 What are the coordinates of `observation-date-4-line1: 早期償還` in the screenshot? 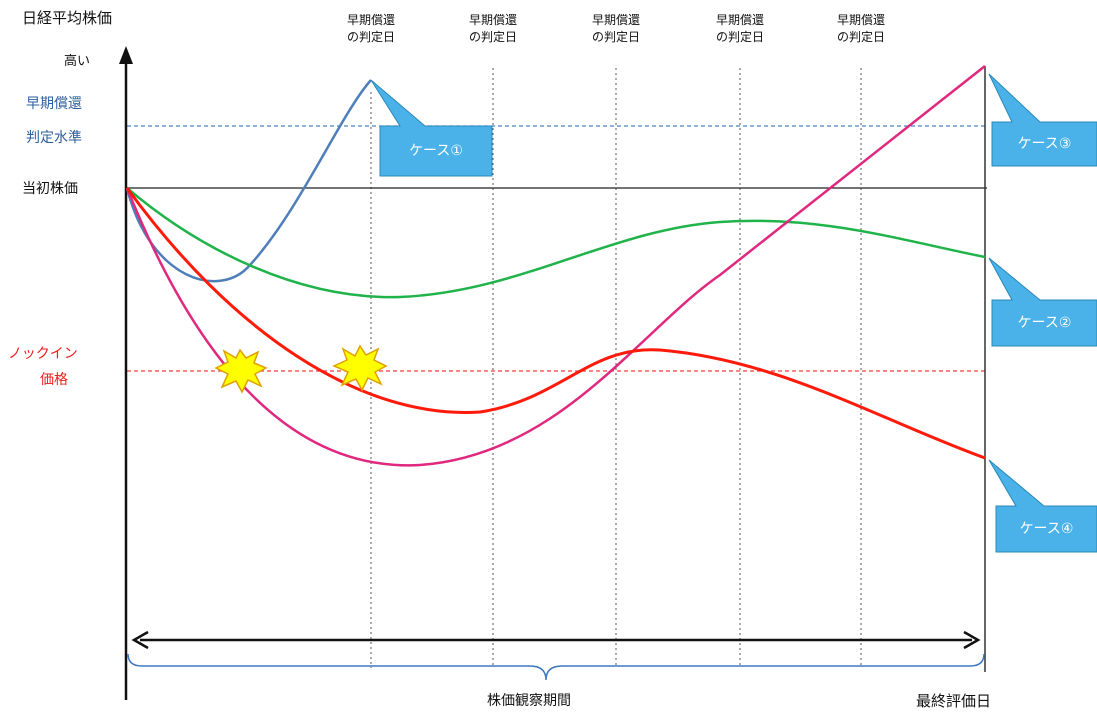 It's located at (739, 20).